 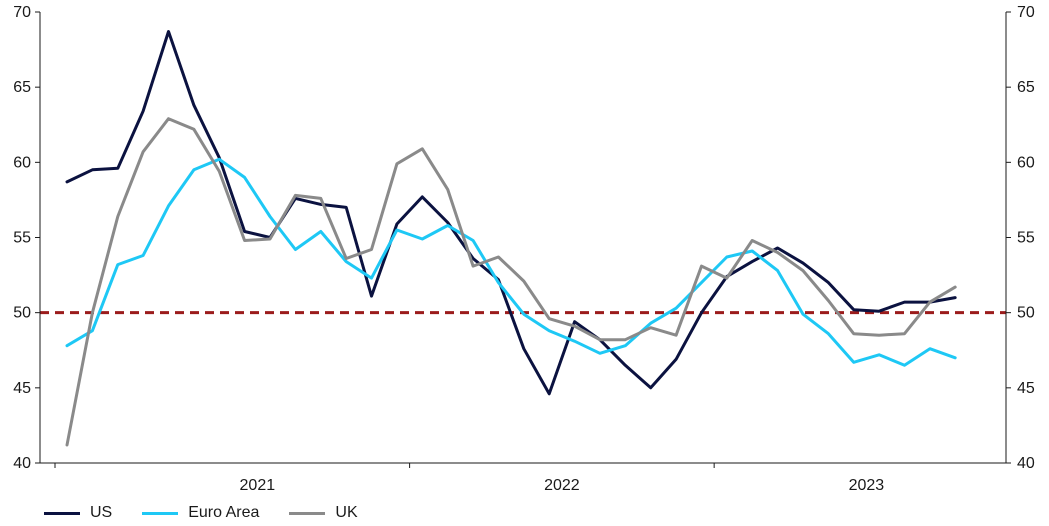 I want to click on y-tick-label-right: 70, so click(x=1026, y=12).